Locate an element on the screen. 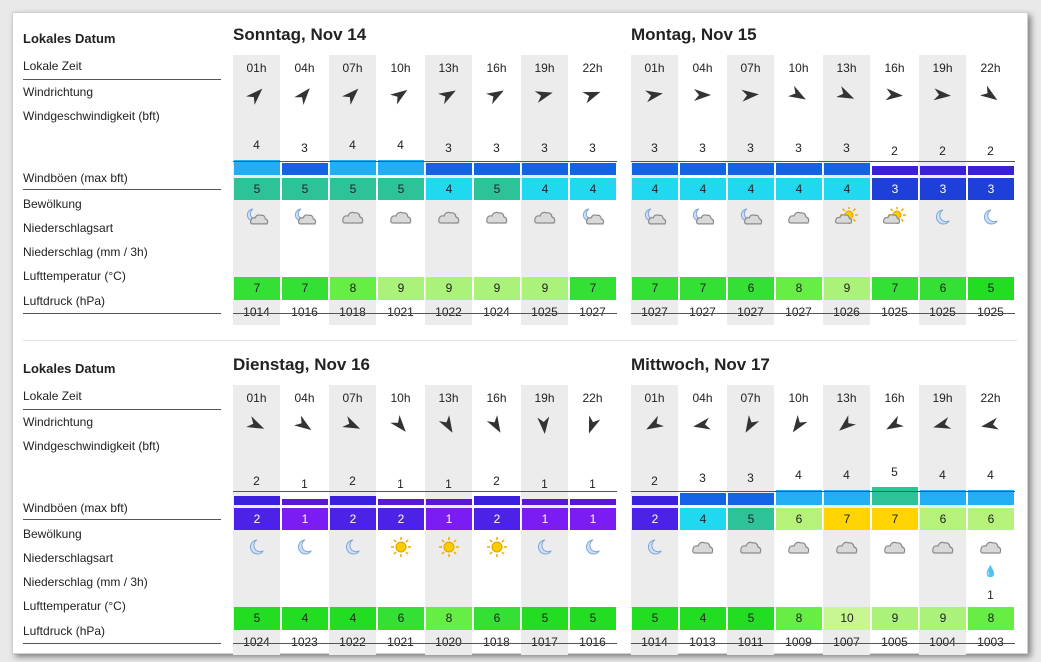 This screenshot has width=1041, height=662. hour-label: 07h is located at coordinates (352, 398).